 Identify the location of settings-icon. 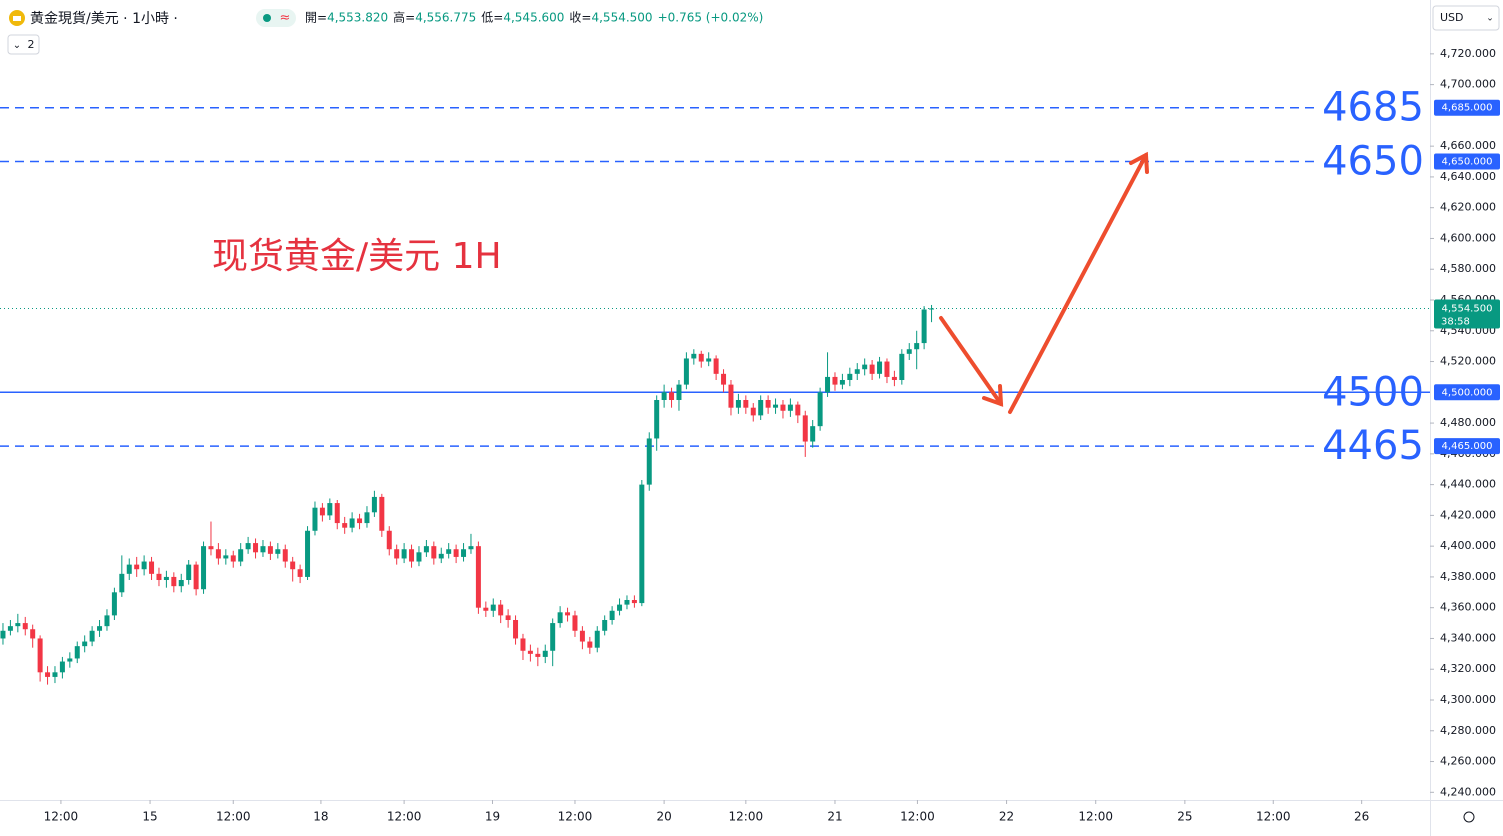
(1469, 817).